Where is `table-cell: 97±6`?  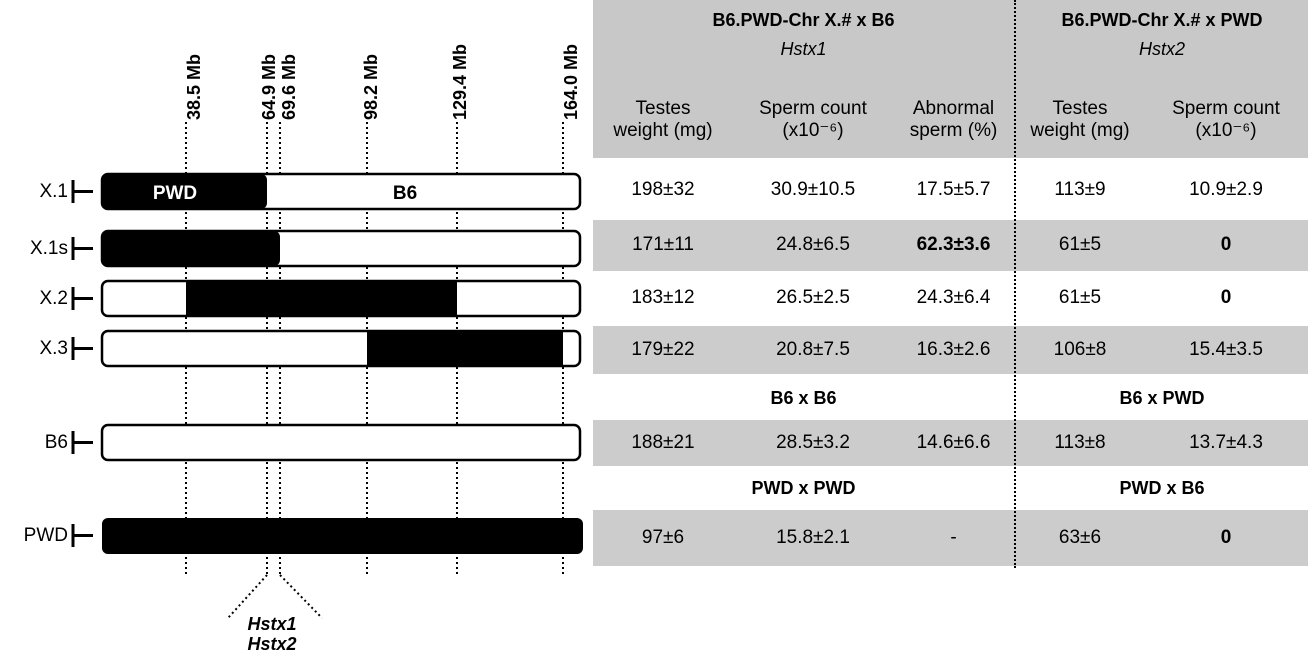 table-cell: 97±6 is located at coordinates (663, 537).